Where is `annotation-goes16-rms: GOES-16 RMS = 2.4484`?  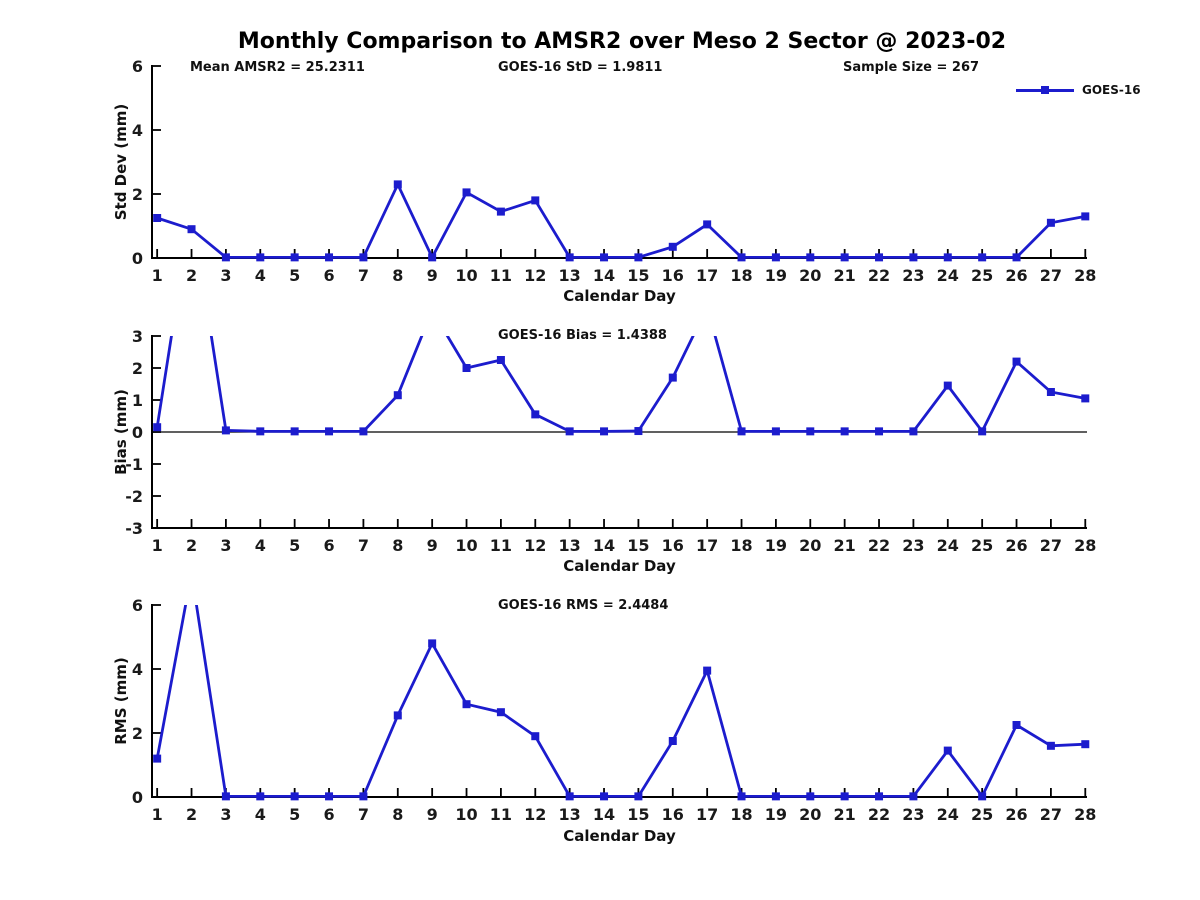
annotation-goes16-rms: GOES-16 RMS = 2.4484 is located at coordinates (583, 605).